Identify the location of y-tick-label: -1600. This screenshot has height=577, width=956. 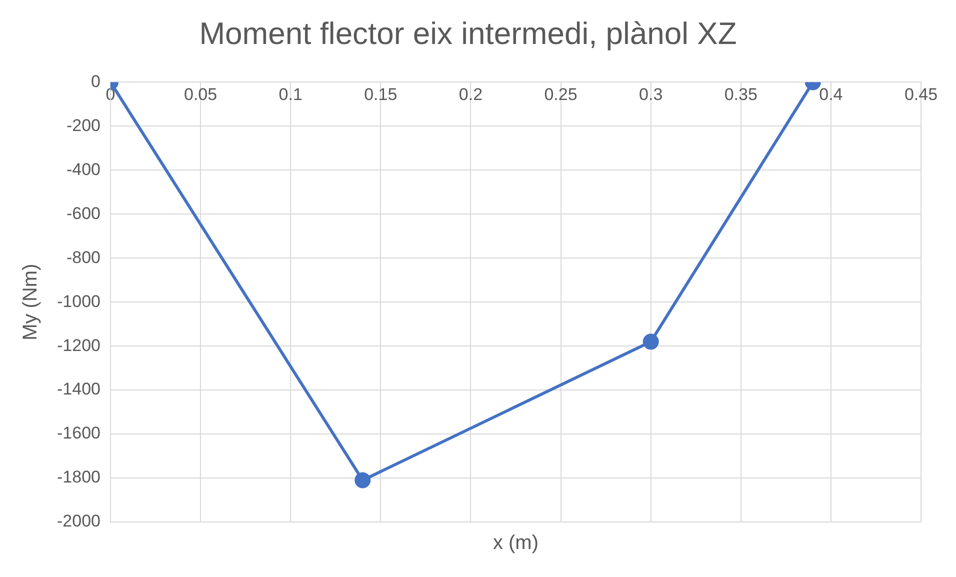
(78, 433).